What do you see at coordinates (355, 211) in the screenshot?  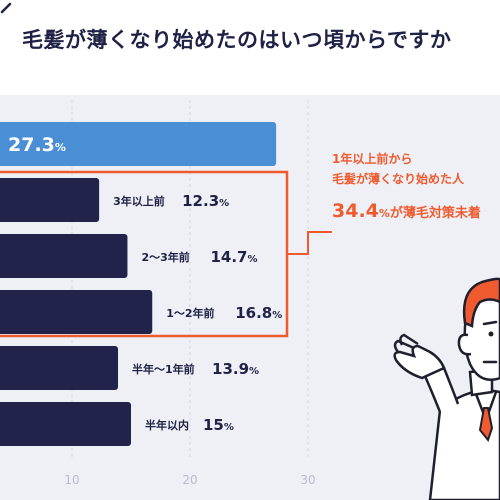 I see `annotation-percent-value: 34.4` at bounding box center [355, 211].